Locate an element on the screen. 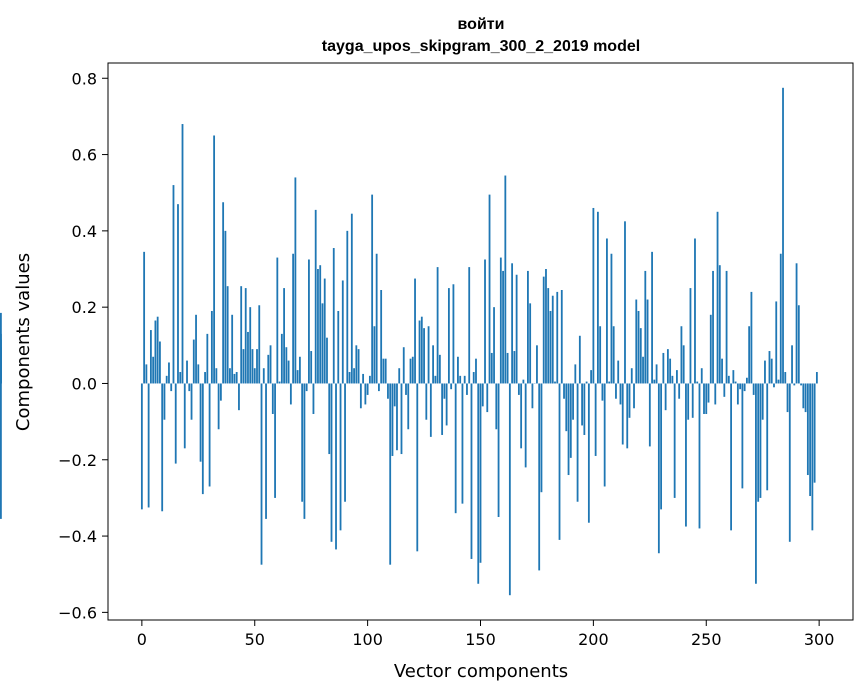 The image size is (867, 696). x-axis-label: Vector components is located at coordinates (481, 671).